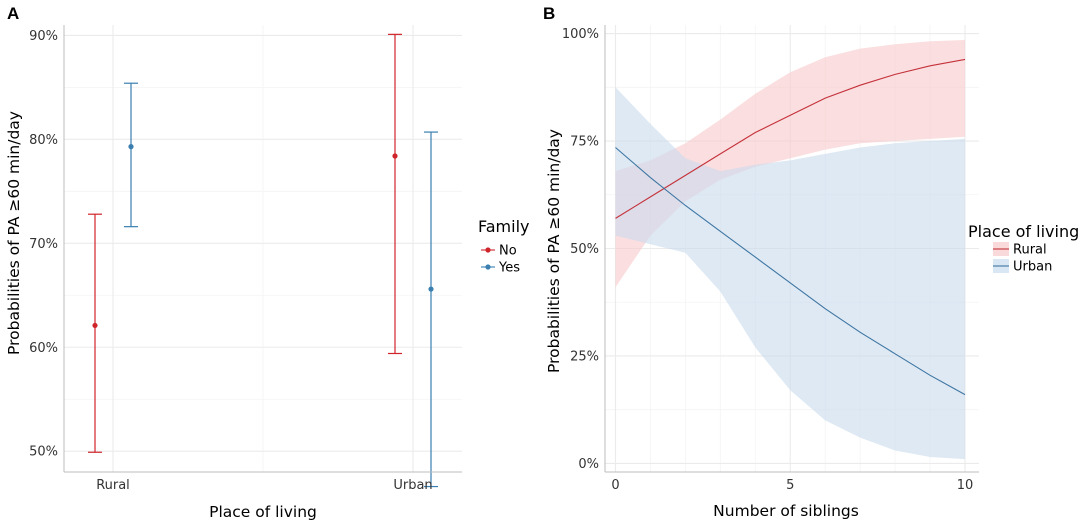 This screenshot has height=527, width=1084. I want to click on x-tick-label: Rural, so click(113, 485).